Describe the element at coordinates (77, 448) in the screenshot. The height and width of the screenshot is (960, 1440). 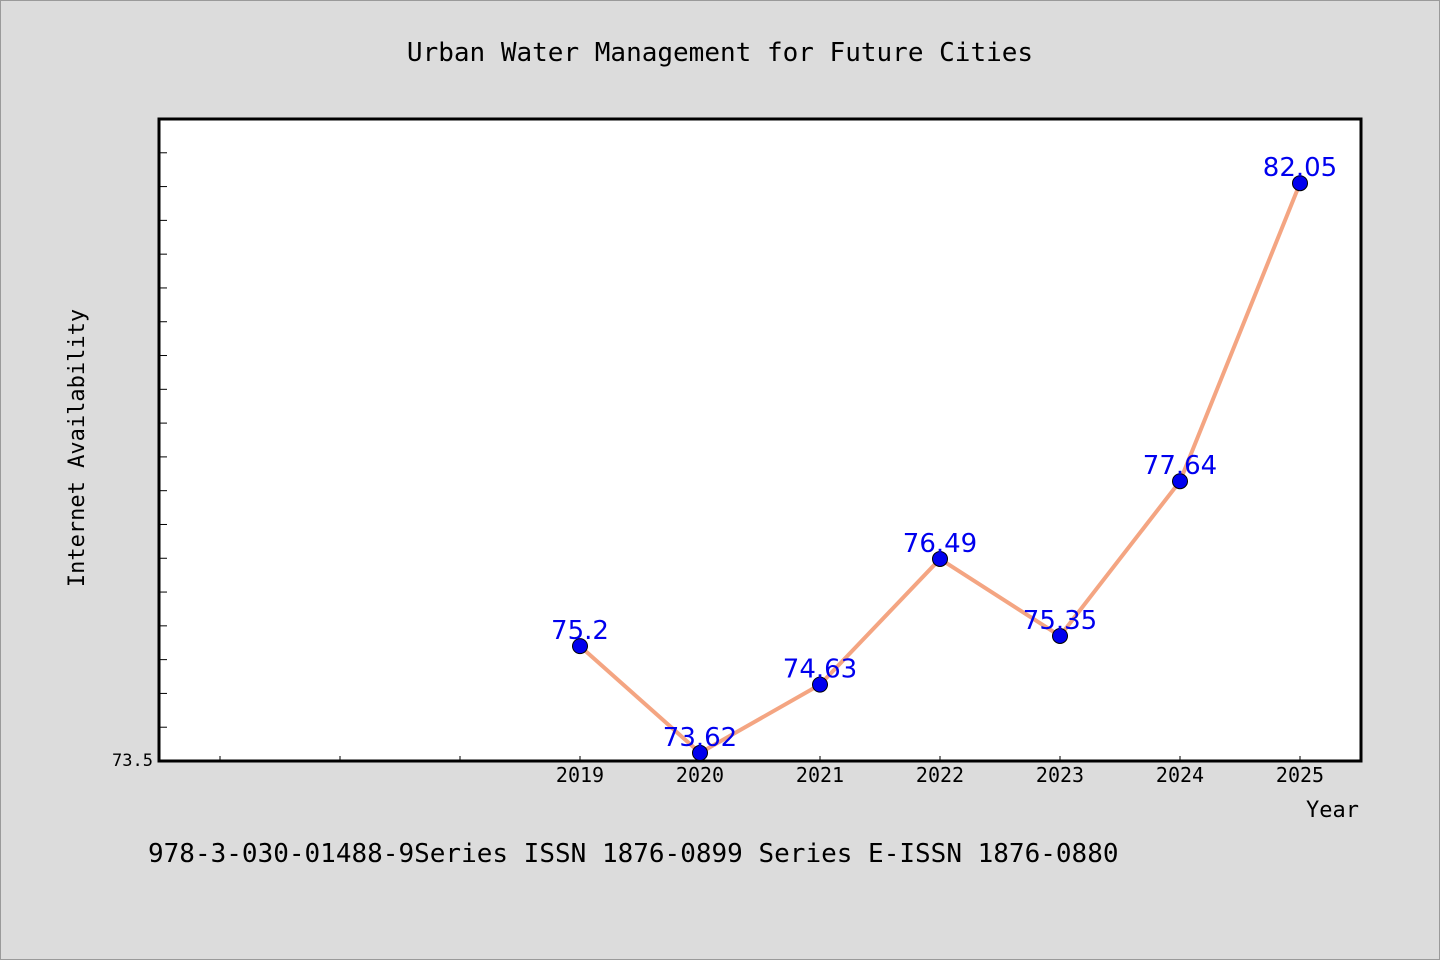
I see `y-axis-title: Internet Availability` at that location.